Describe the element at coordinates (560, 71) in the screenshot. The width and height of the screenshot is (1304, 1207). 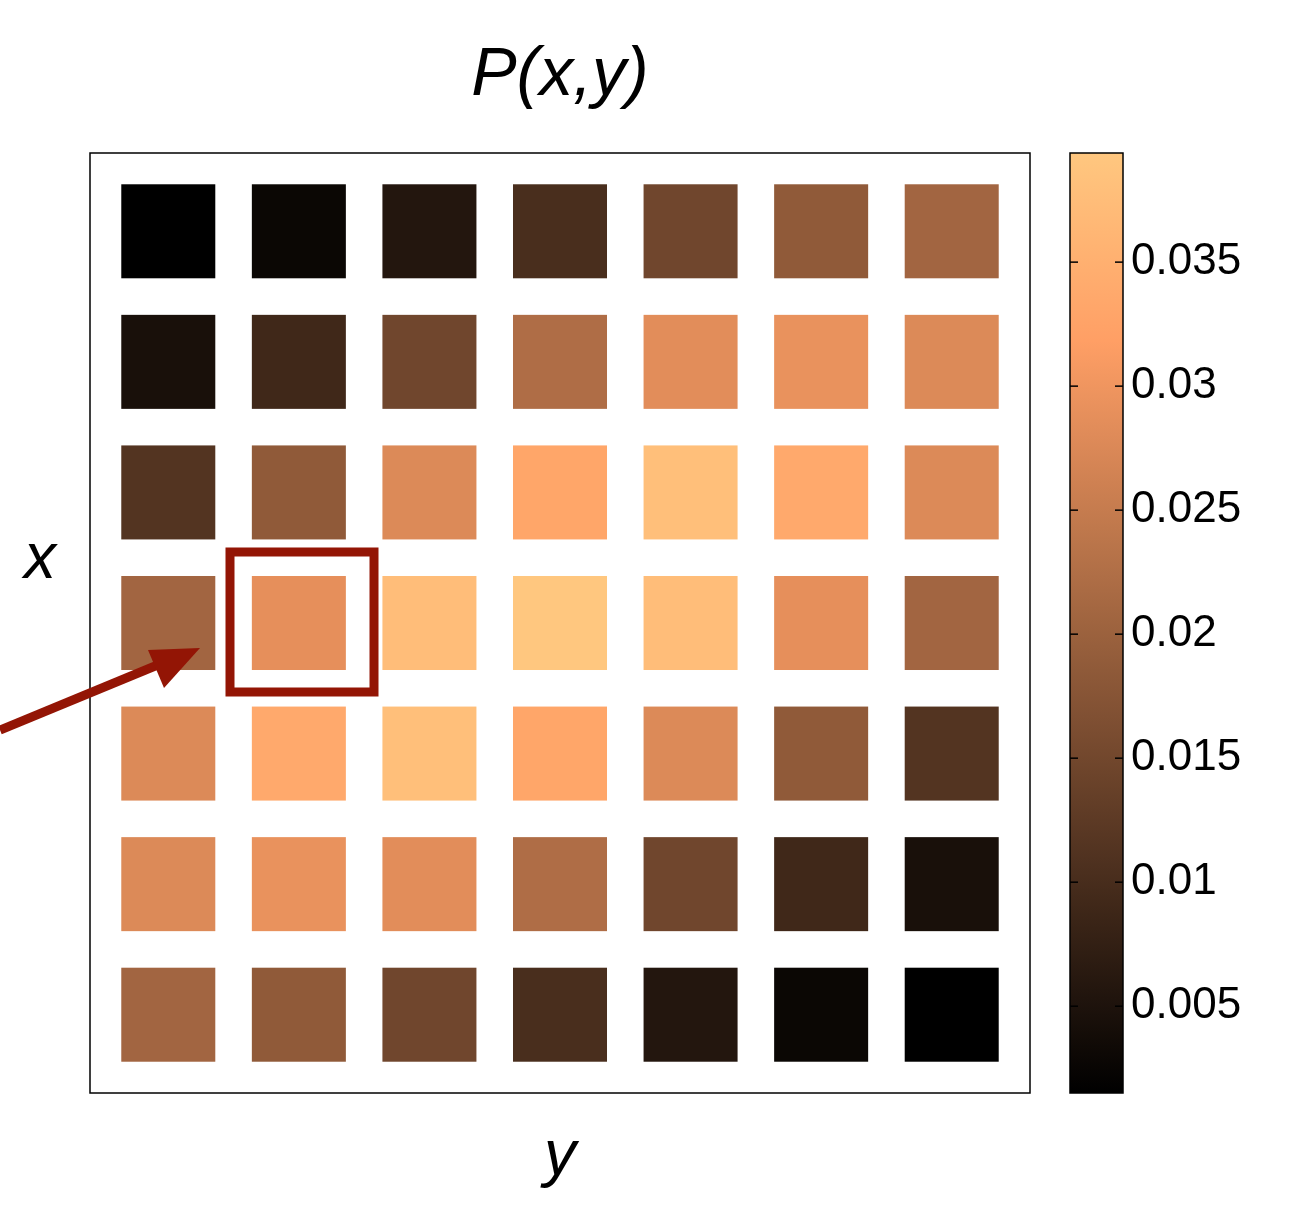
I see `chart-title: P(x,y)` at that location.